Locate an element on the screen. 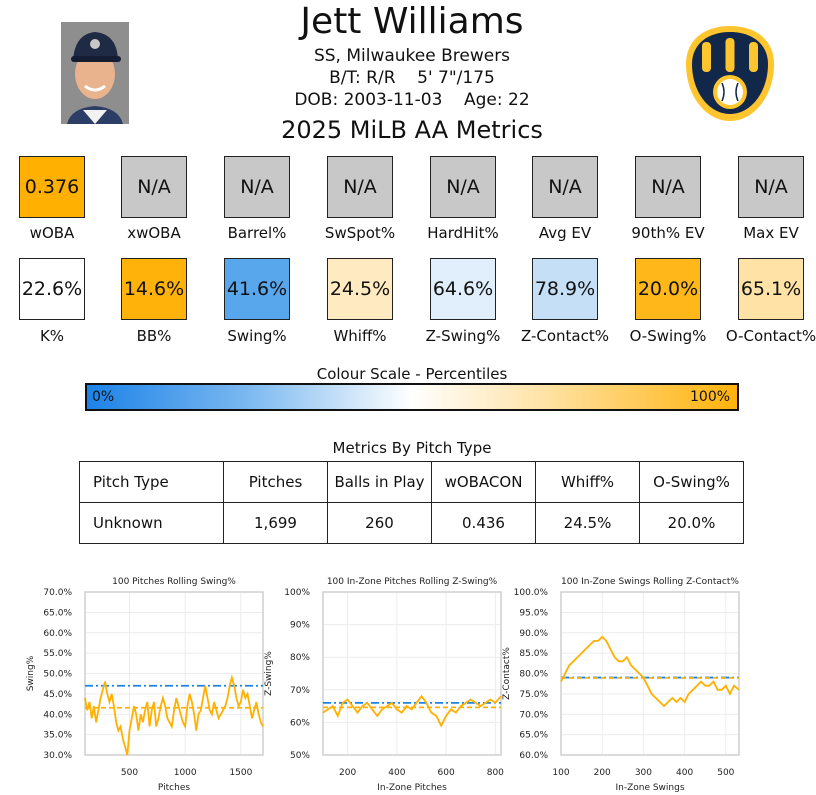  chart-title: 100 In-Zone Pitches Rolling Z-Swing% is located at coordinates (412, 582).